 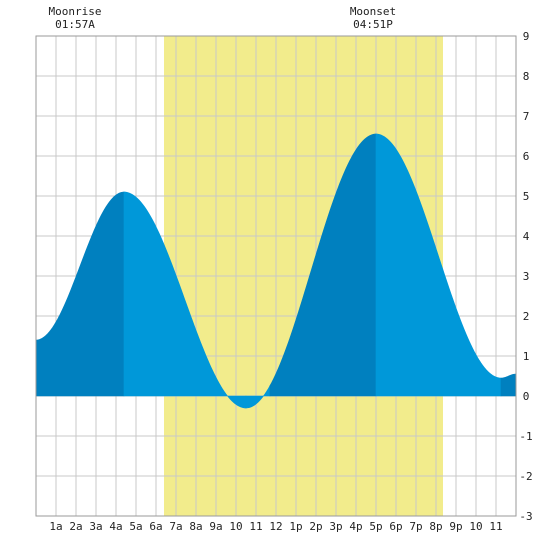 I want to click on x-tick-label: 7a, so click(x=175, y=526).